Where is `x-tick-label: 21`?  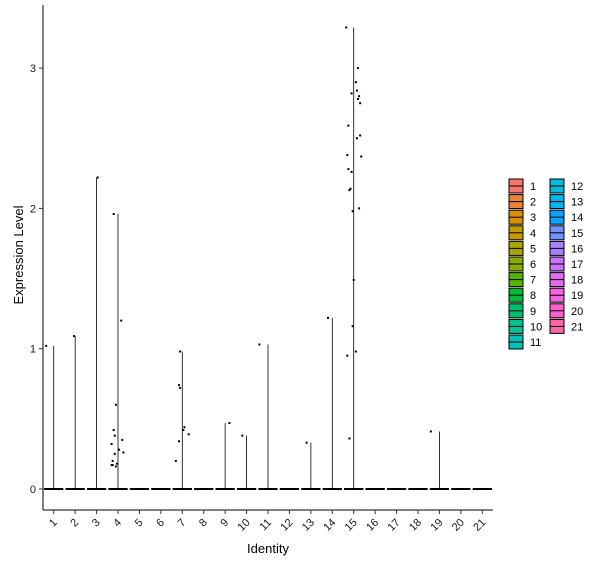 x-tick-label: 21 is located at coordinates (479, 525).